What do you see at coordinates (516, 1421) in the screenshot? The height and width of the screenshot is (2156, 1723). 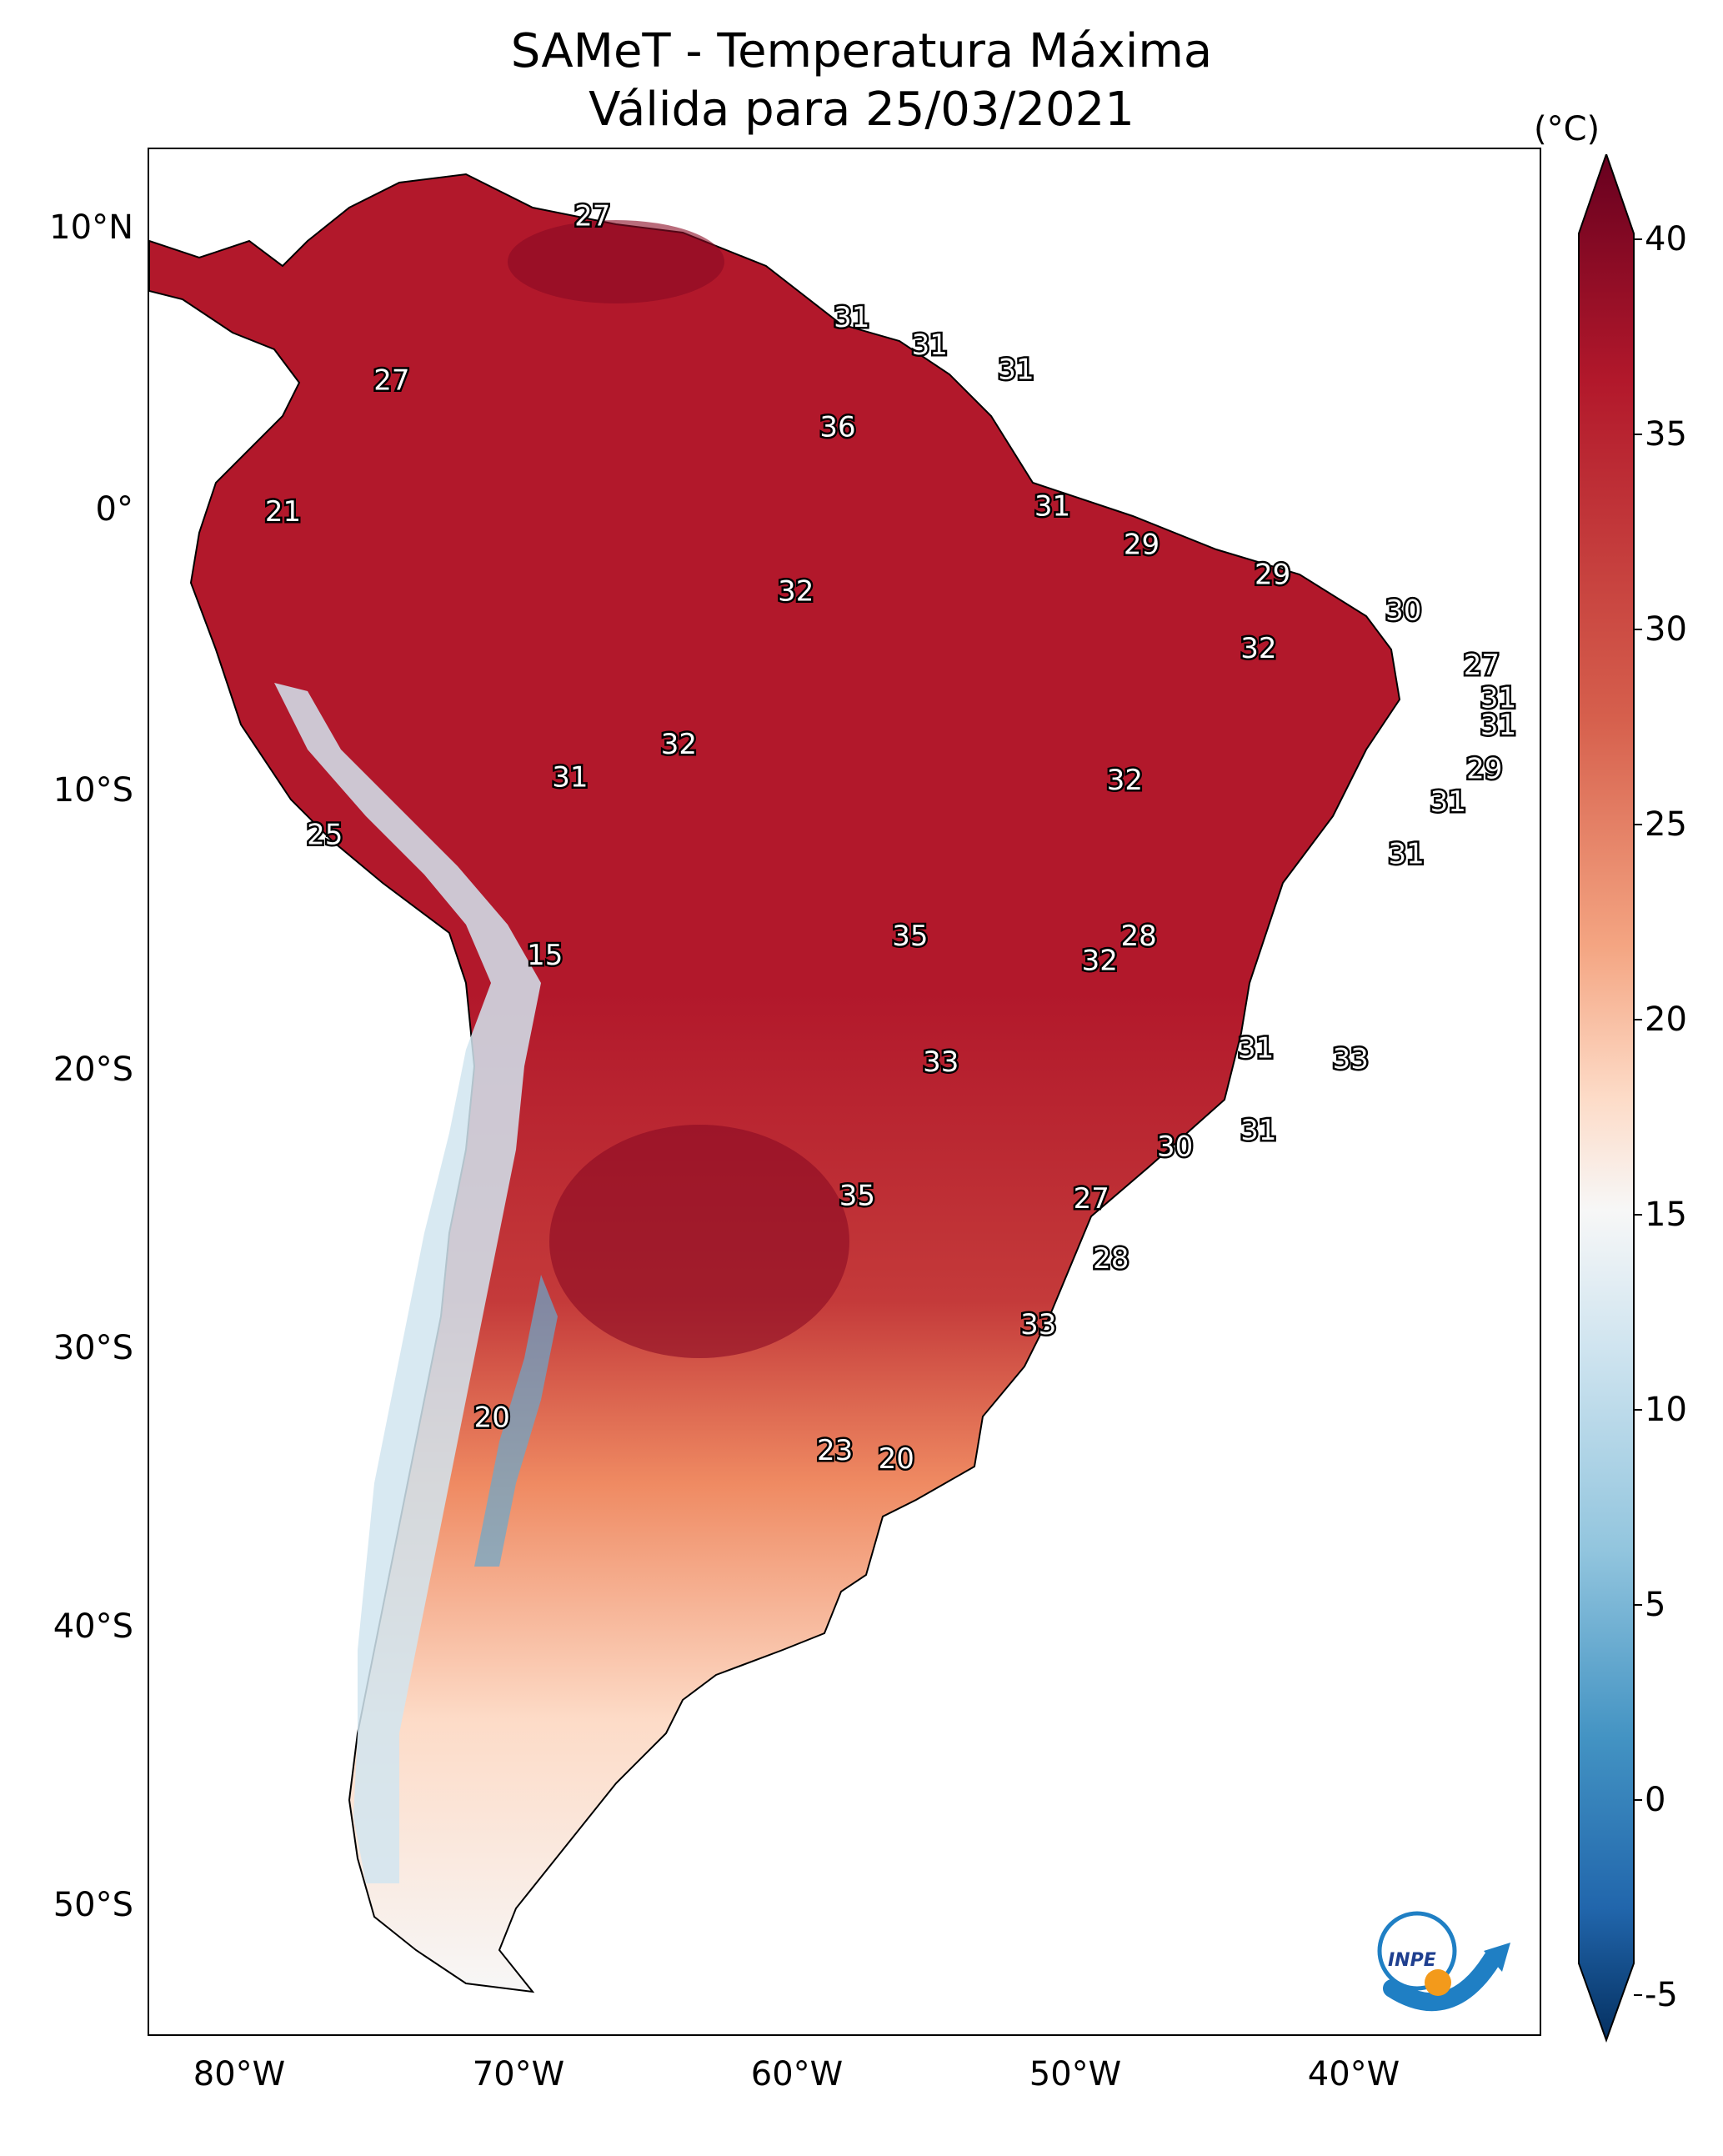 I see `andes-blue-core` at bounding box center [516, 1421].